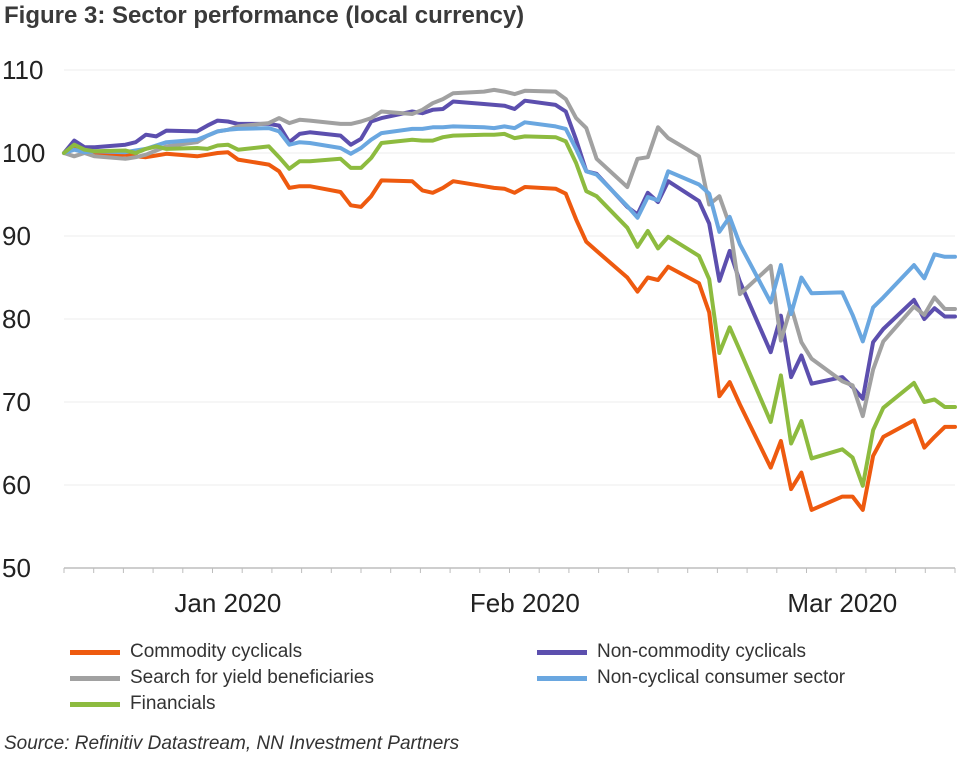  What do you see at coordinates (509, 570) in the screenshot?
I see `x-axis` at bounding box center [509, 570].